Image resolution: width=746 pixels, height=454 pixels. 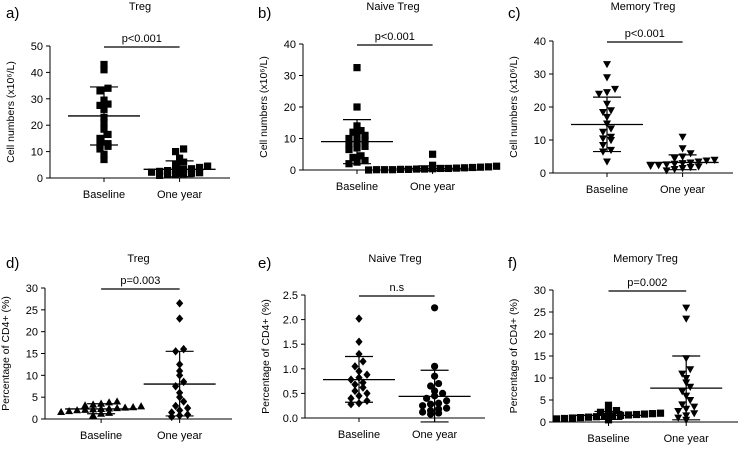 I want to click on panel-label: c), so click(x=514, y=13).